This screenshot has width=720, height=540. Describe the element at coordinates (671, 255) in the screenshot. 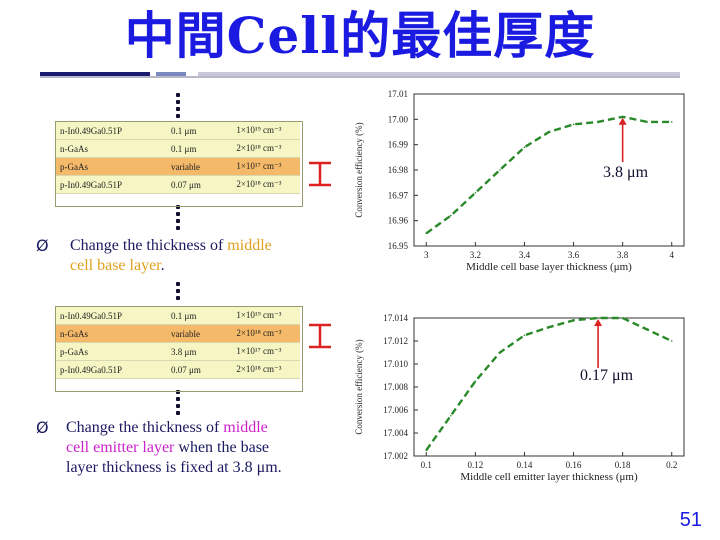

I see `x-tick-label: 4` at that location.